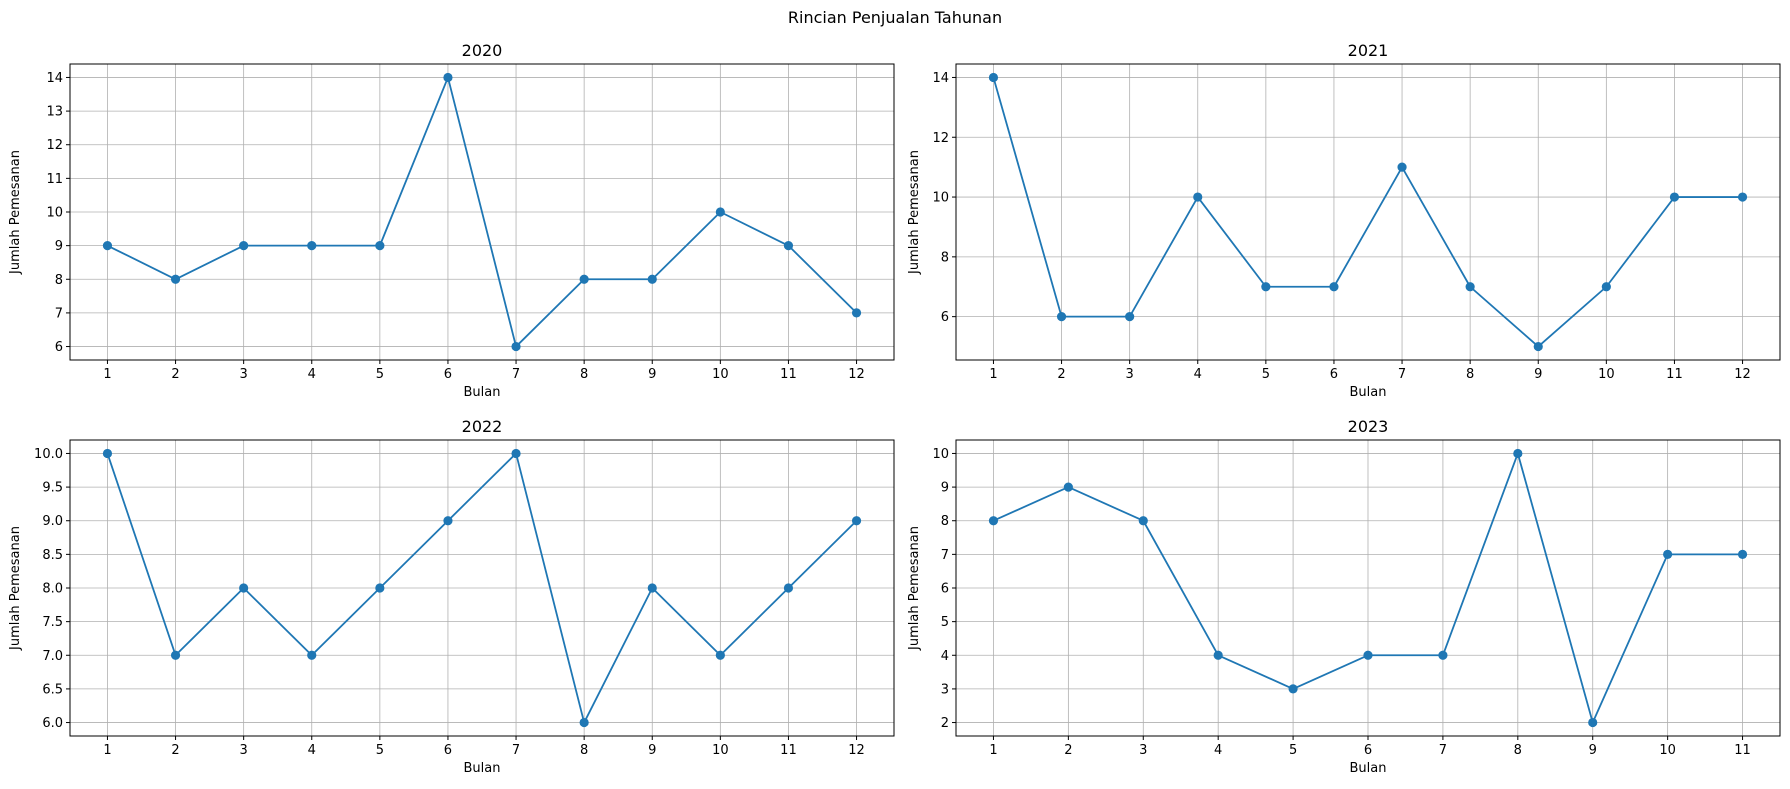 The image size is (1790, 789). What do you see at coordinates (940, 78) in the screenshot?
I see `y-tick-label: 14` at bounding box center [940, 78].